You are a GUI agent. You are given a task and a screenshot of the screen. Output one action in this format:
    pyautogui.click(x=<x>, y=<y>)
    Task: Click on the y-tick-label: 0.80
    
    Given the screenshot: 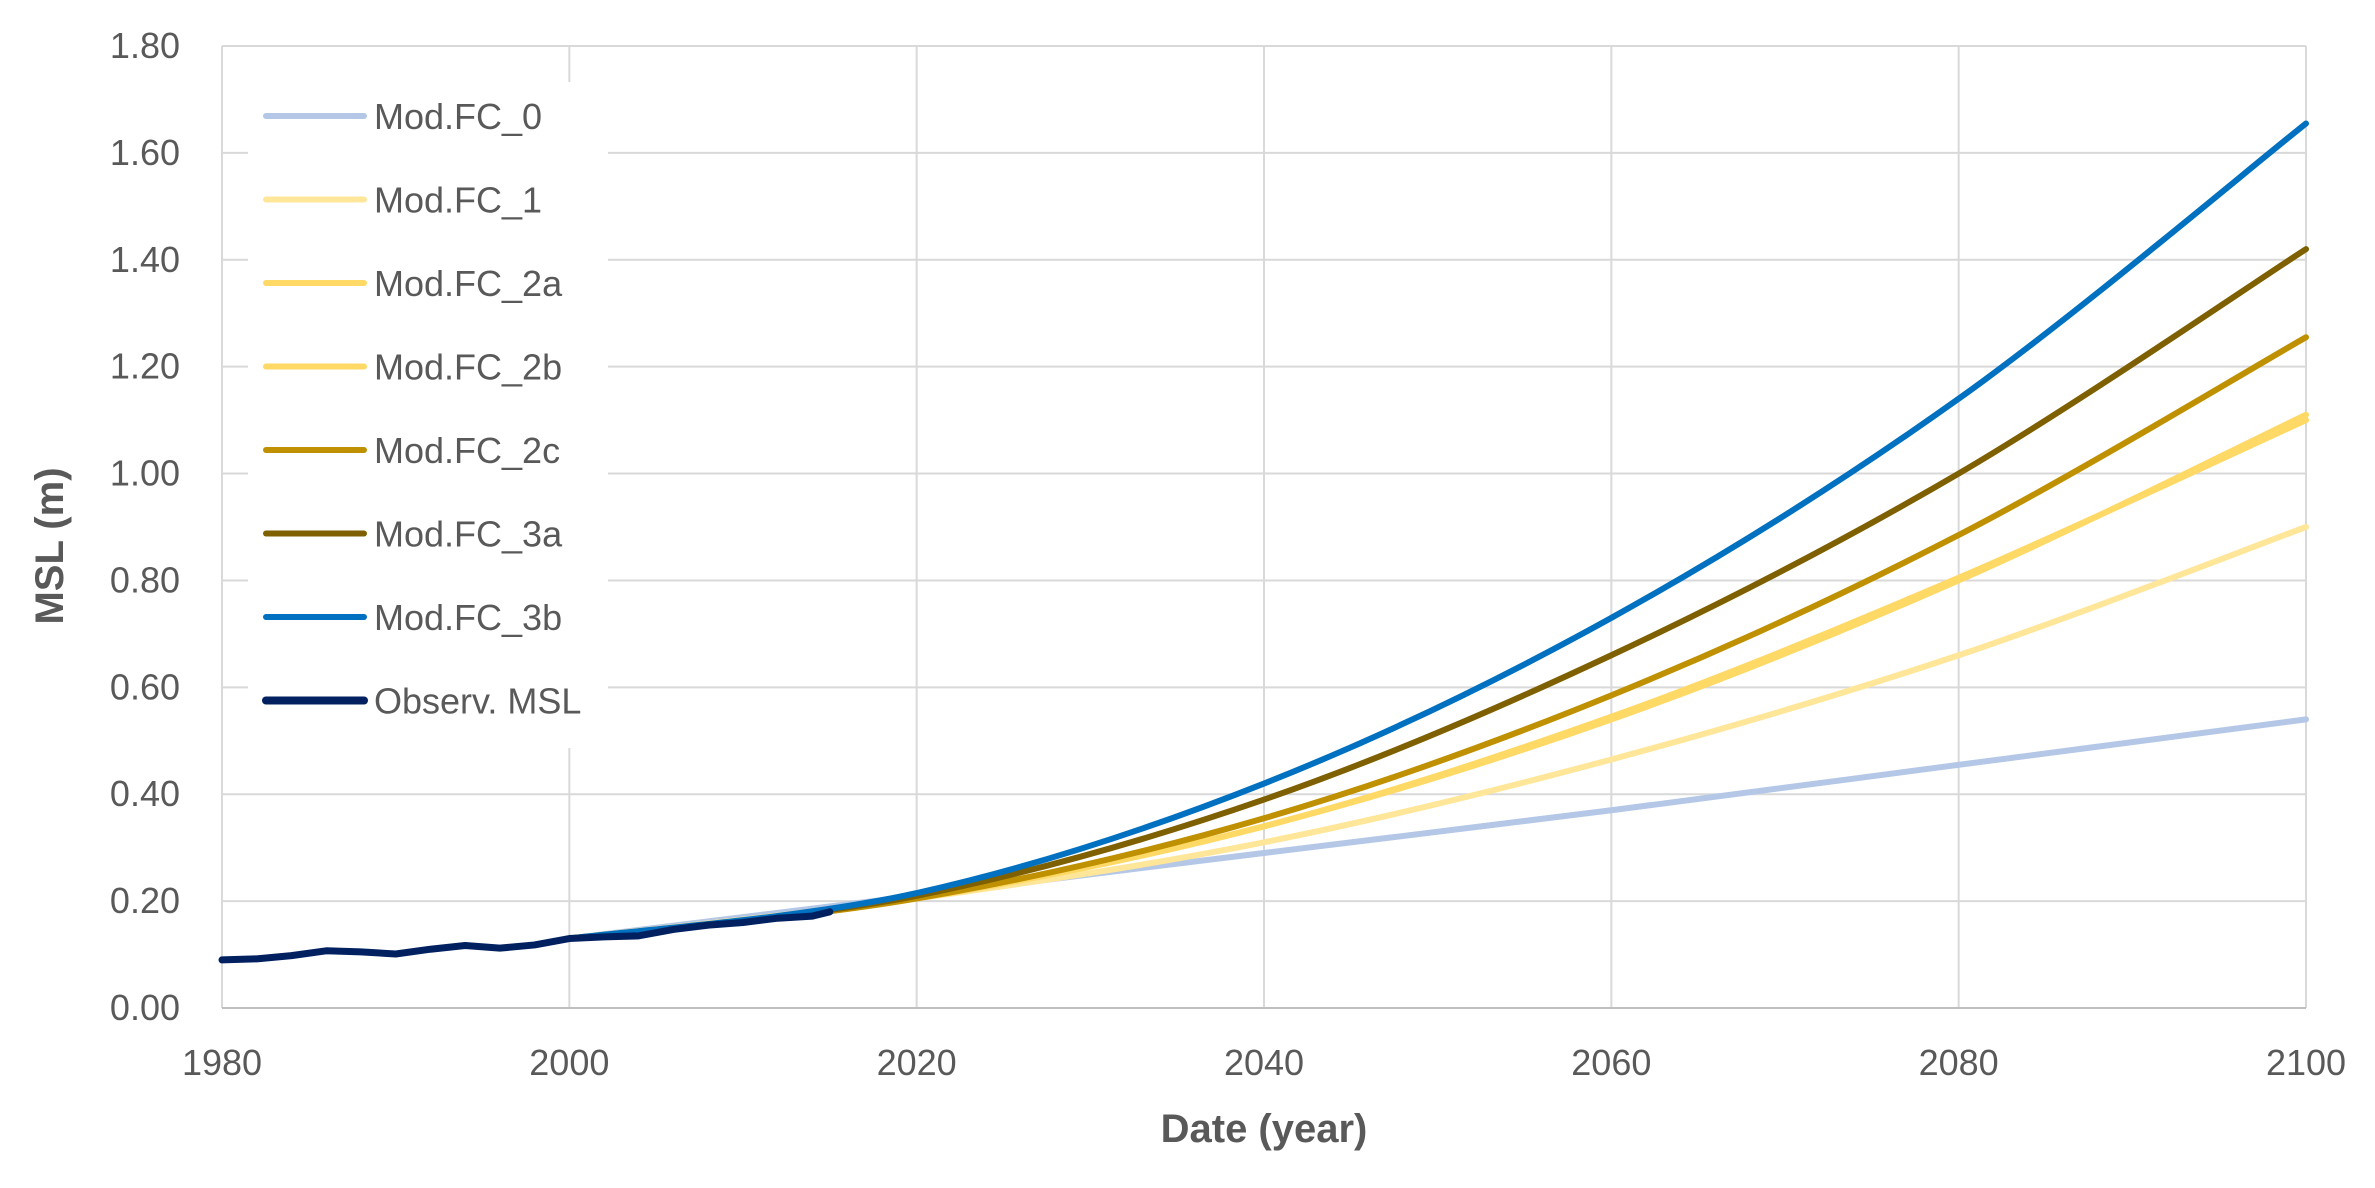 What is the action you would take?
    pyautogui.click(x=145, y=579)
    